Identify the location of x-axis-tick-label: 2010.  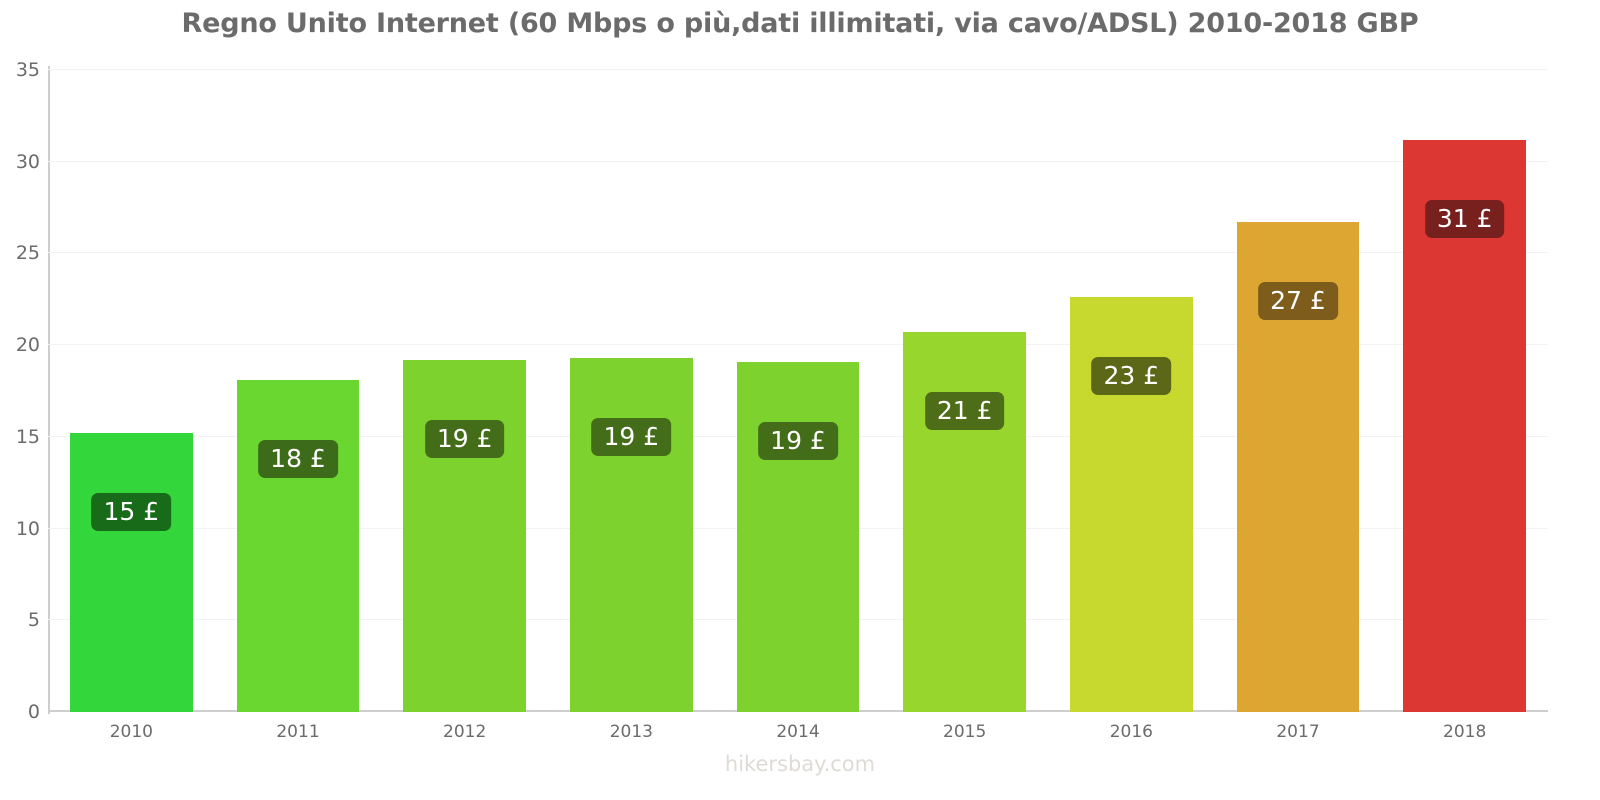
(131, 732).